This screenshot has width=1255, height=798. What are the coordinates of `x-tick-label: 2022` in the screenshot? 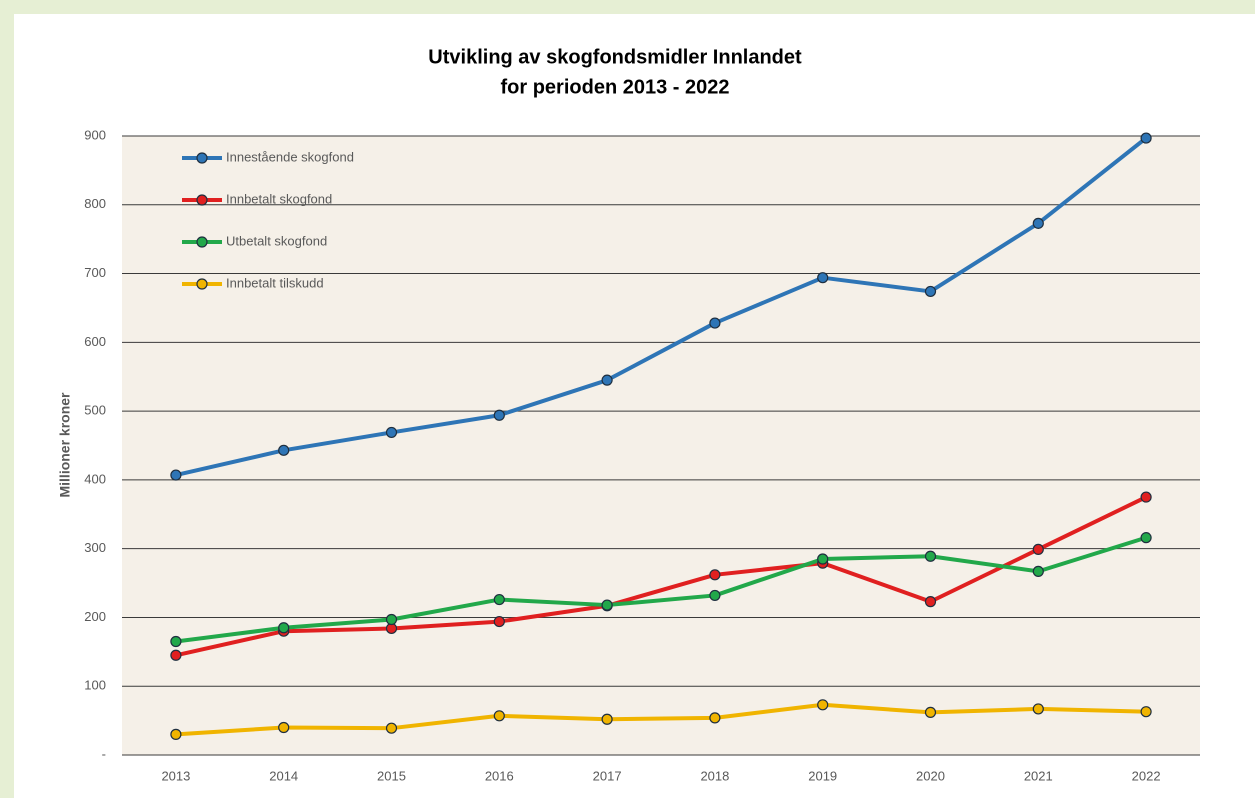 It's located at (1146, 775).